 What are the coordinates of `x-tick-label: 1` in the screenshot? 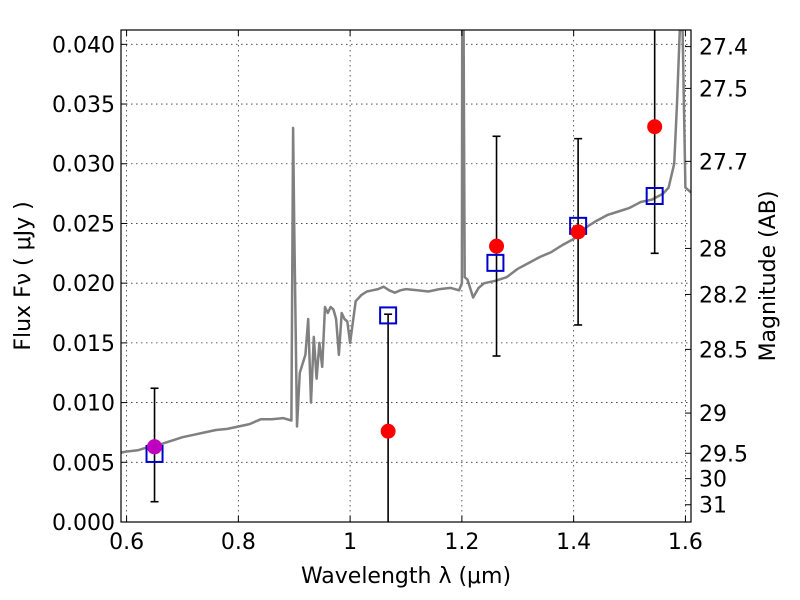 It's located at (350, 542).